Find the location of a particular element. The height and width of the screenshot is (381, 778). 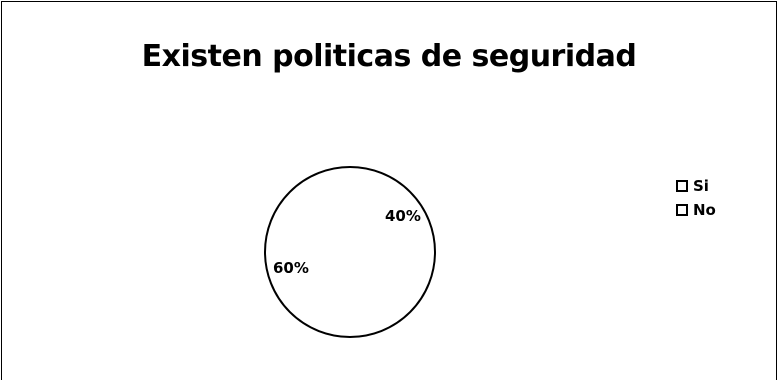

data-label-si: 40% is located at coordinates (403, 216).